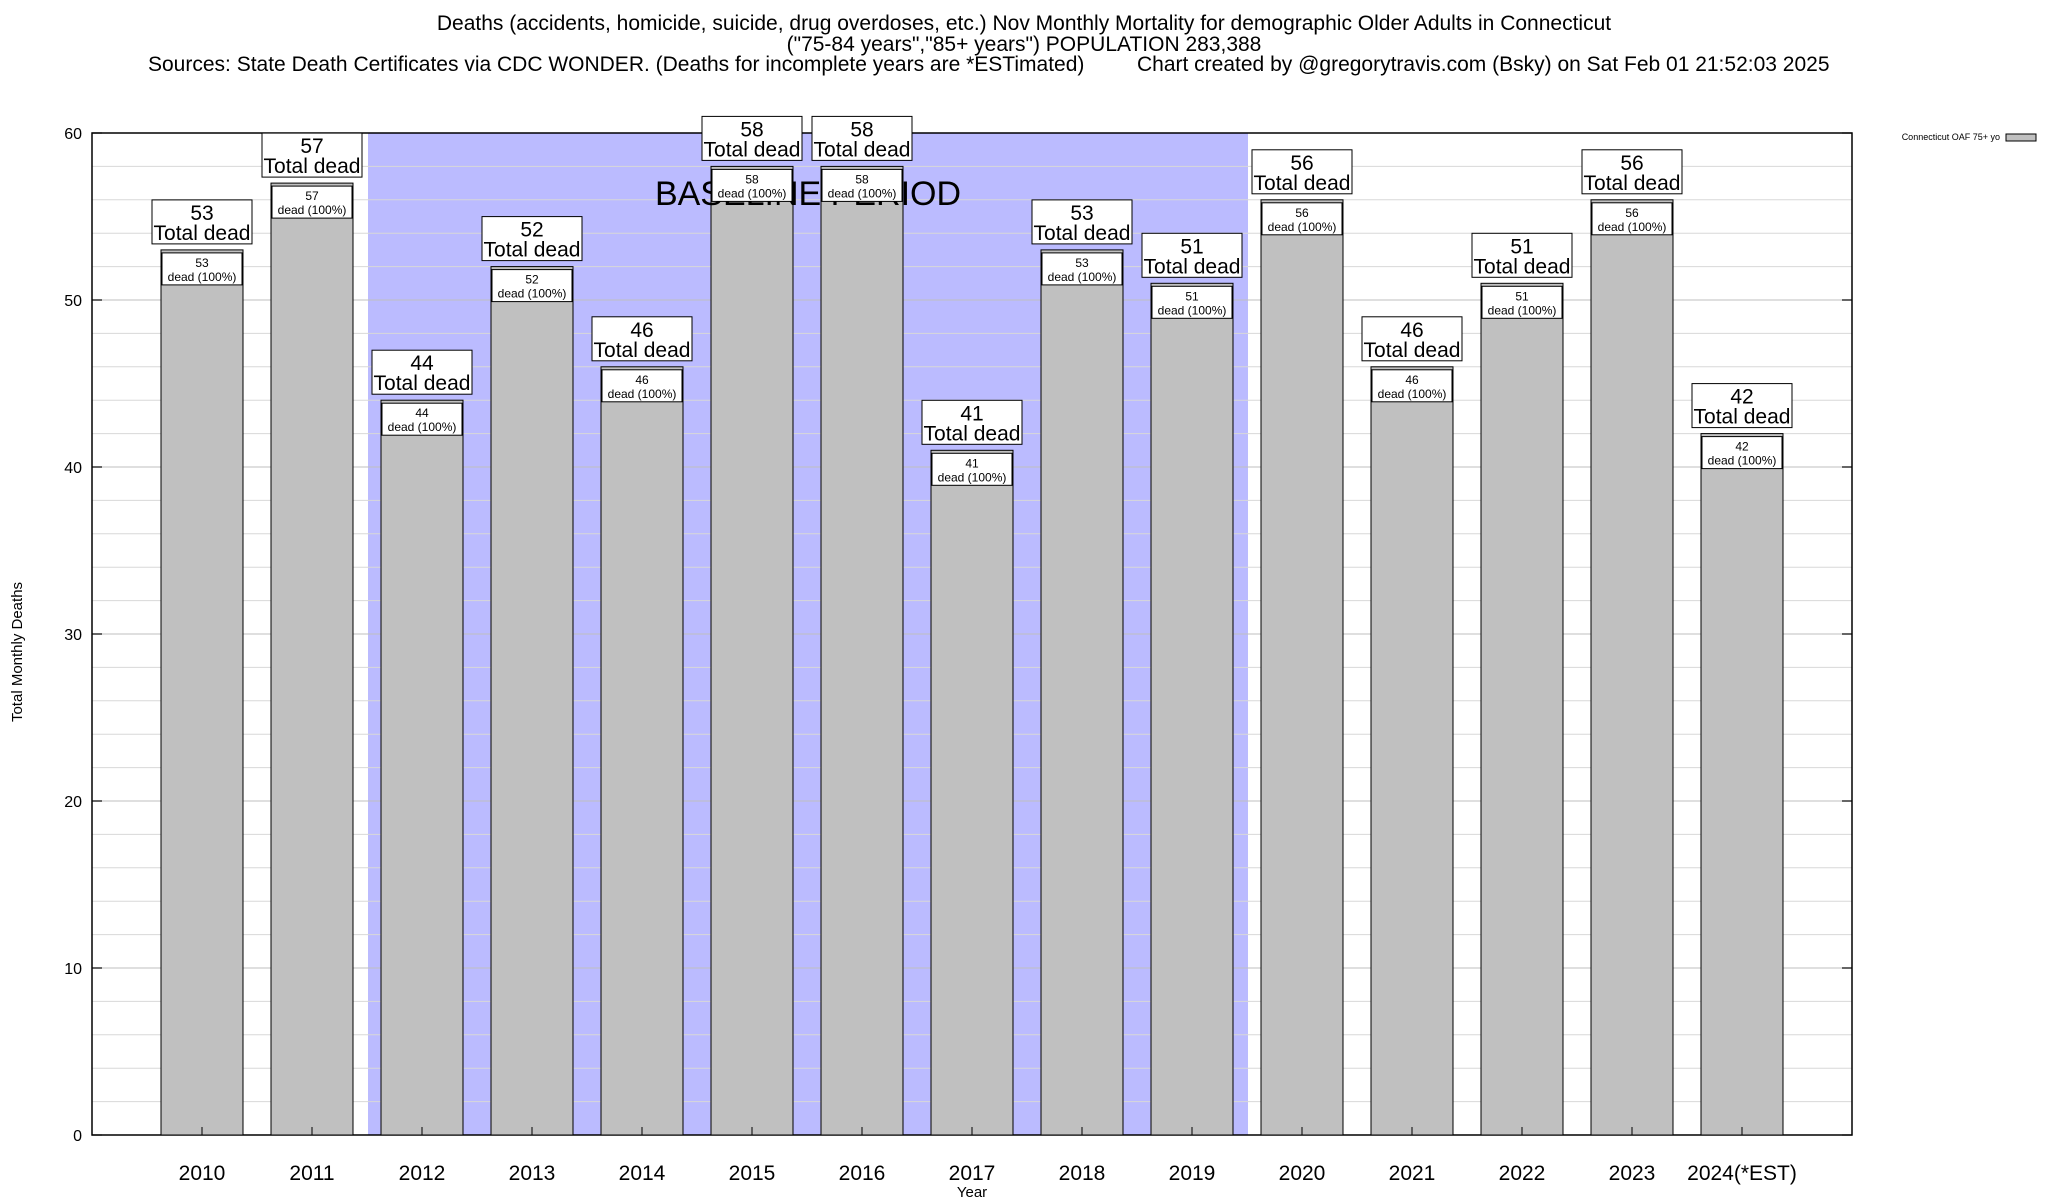 This screenshot has width=2048, height=1200. I want to click on bar-inner-value: 57, so click(312, 196).